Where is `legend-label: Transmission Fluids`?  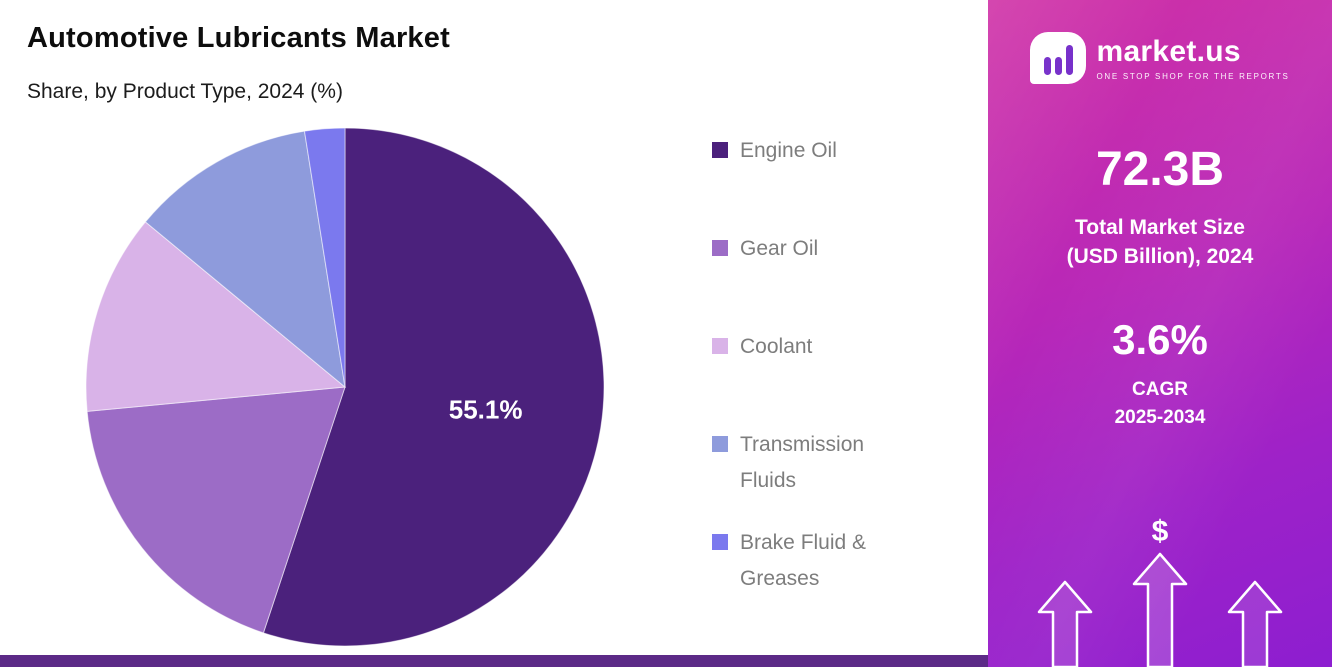
legend-label: Transmission Fluids is located at coordinates (802, 463).